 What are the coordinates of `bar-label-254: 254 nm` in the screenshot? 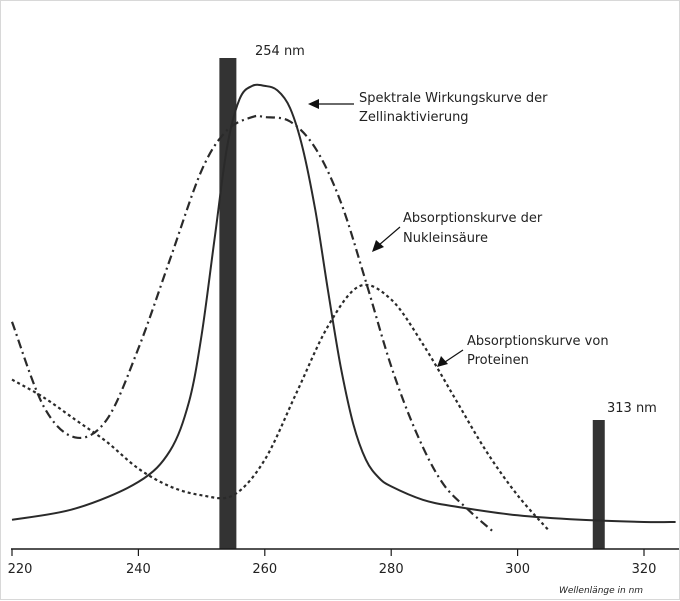 It's located at (280, 51).